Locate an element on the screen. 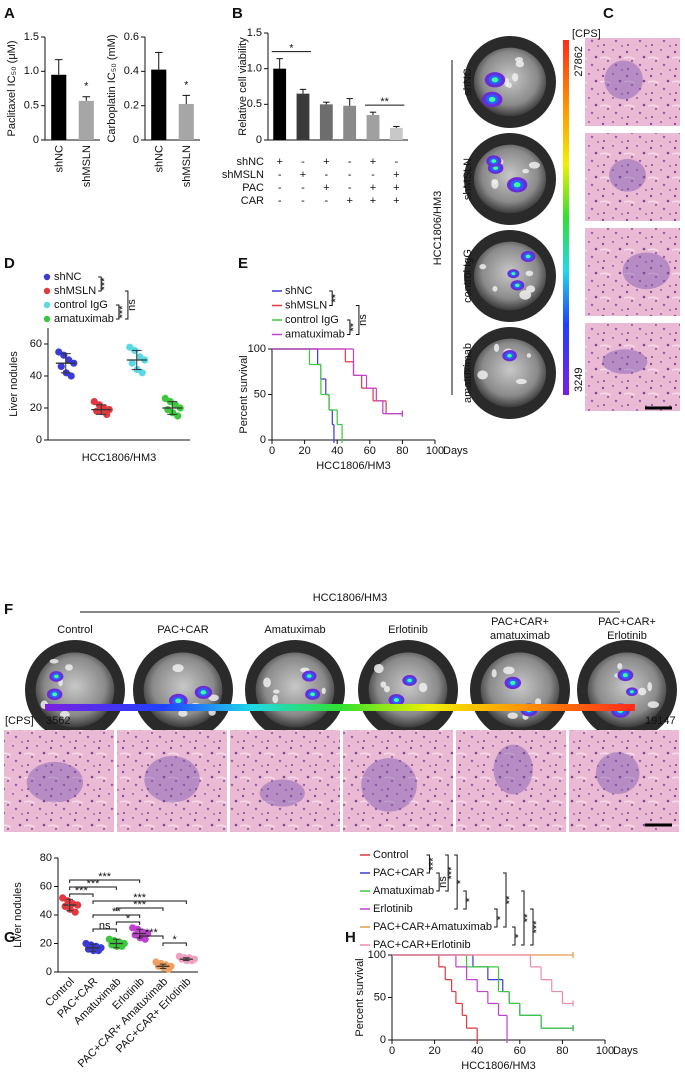 The image size is (685, 1074). condition-label: shMSLN is located at coordinates (243, 175).